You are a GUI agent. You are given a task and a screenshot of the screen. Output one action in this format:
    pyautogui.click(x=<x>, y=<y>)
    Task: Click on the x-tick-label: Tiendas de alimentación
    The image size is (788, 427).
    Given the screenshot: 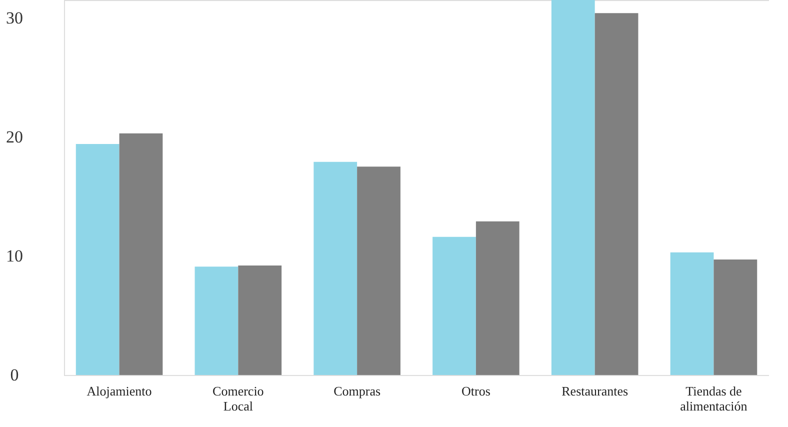 What is the action you would take?
    pyautogui.click(x=714, y=399)
    